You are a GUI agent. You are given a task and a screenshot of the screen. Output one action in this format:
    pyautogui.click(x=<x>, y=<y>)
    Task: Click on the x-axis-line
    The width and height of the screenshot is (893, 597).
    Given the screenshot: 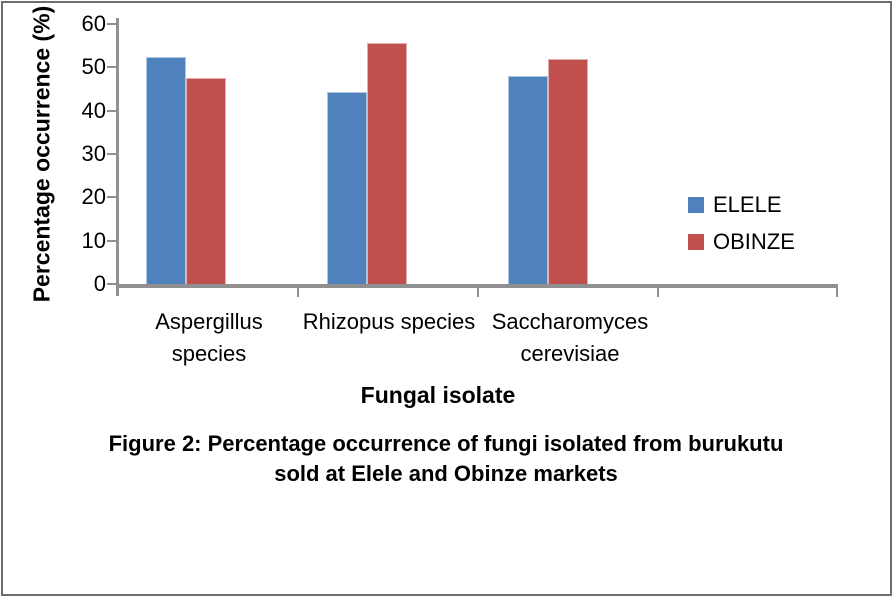 What is the action you would take?
    pyautogui.click(x=477, y=286)
    